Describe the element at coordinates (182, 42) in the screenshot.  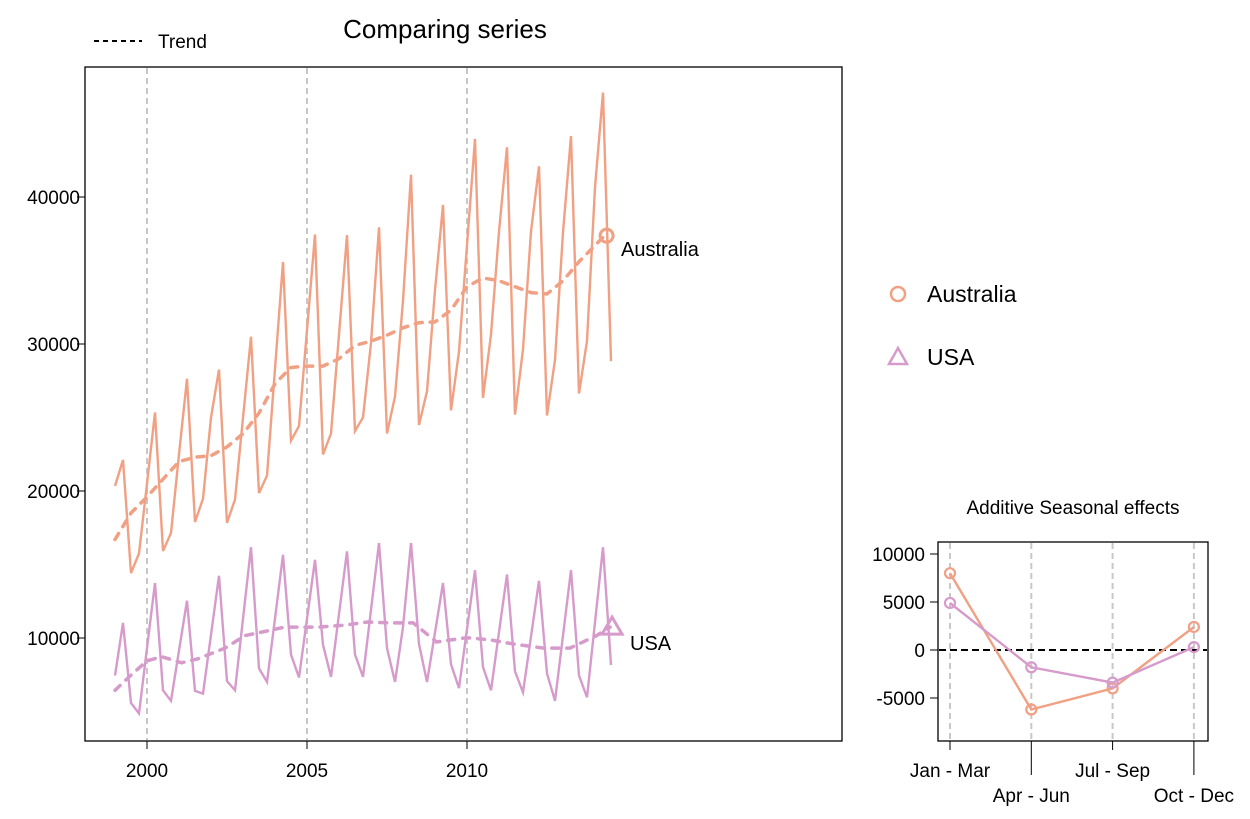
I see `trend-legend-label: Trend` at that location.